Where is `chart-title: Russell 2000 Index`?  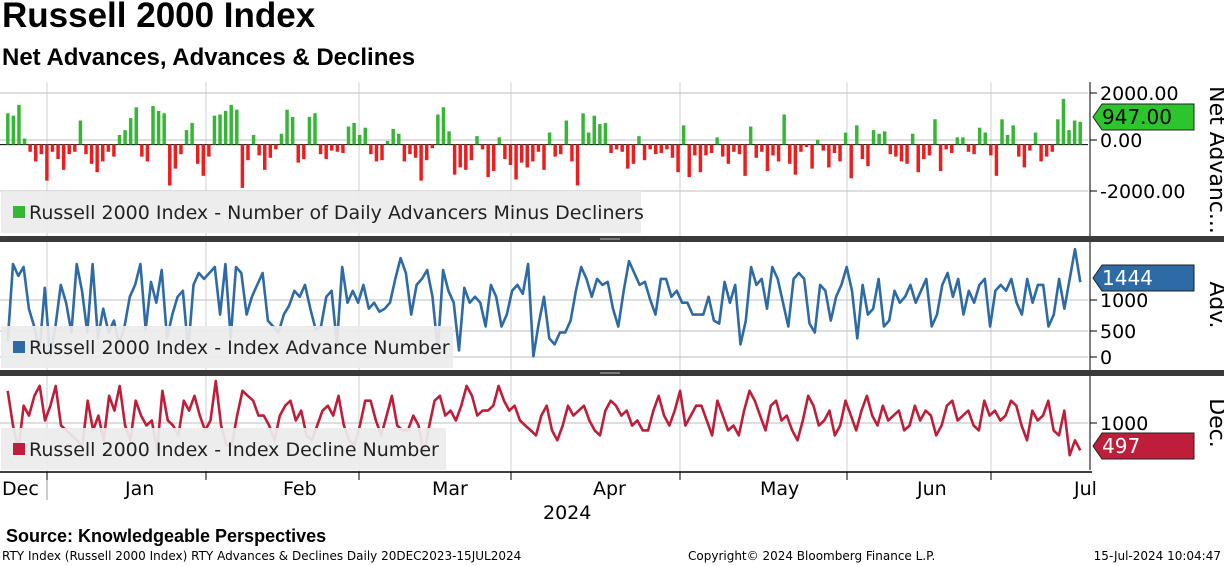 chart-title: Russell 2000 Index is located at coordinates (159, 17).